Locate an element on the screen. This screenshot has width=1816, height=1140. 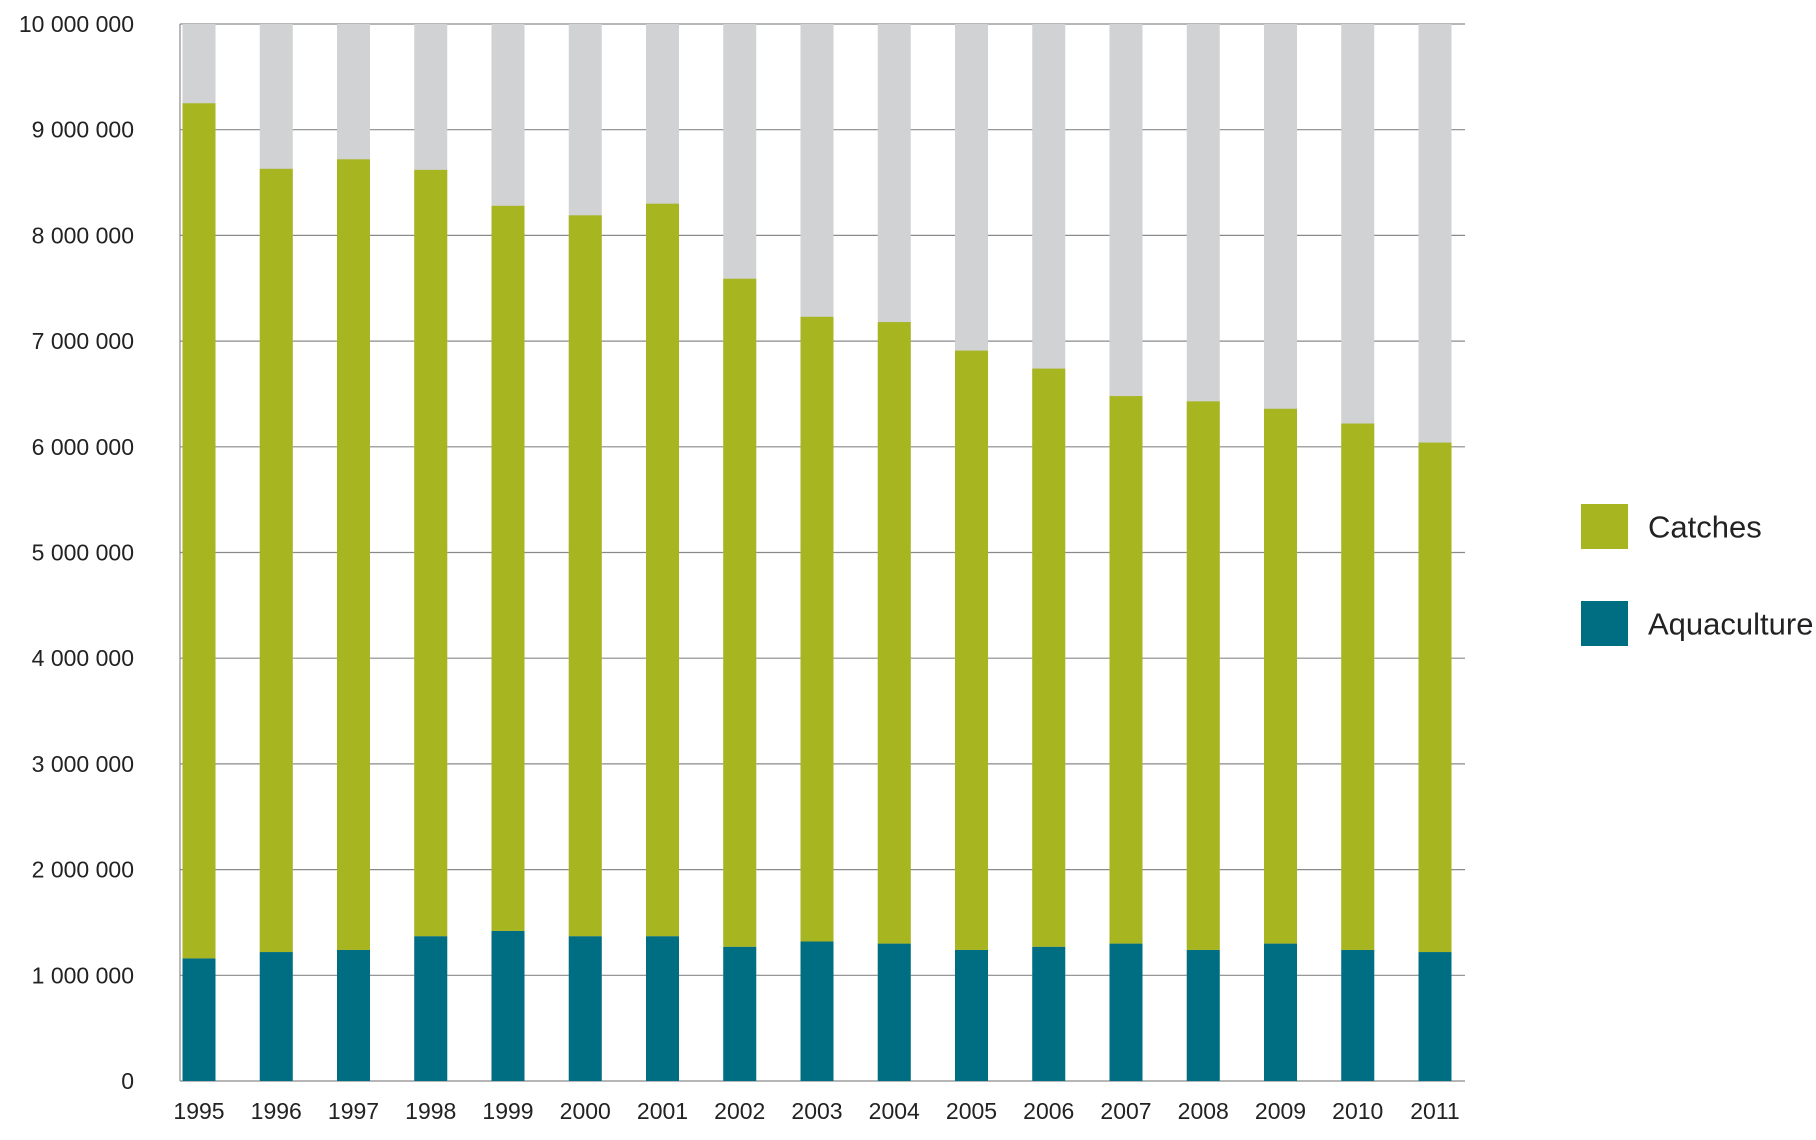
bar-catches-2010 is located at coordinates (1357, 687).